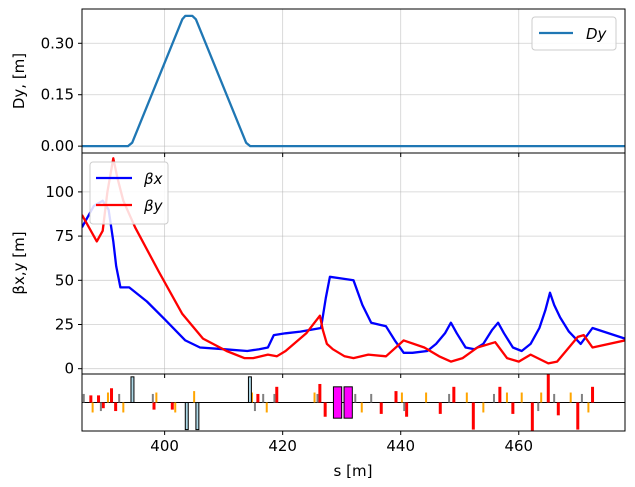 This screenshot has width=635, height=487. Describe the element at coordinates (64, 324) in the screenshot. I see `beta-y-tick-label: 25` at that location.